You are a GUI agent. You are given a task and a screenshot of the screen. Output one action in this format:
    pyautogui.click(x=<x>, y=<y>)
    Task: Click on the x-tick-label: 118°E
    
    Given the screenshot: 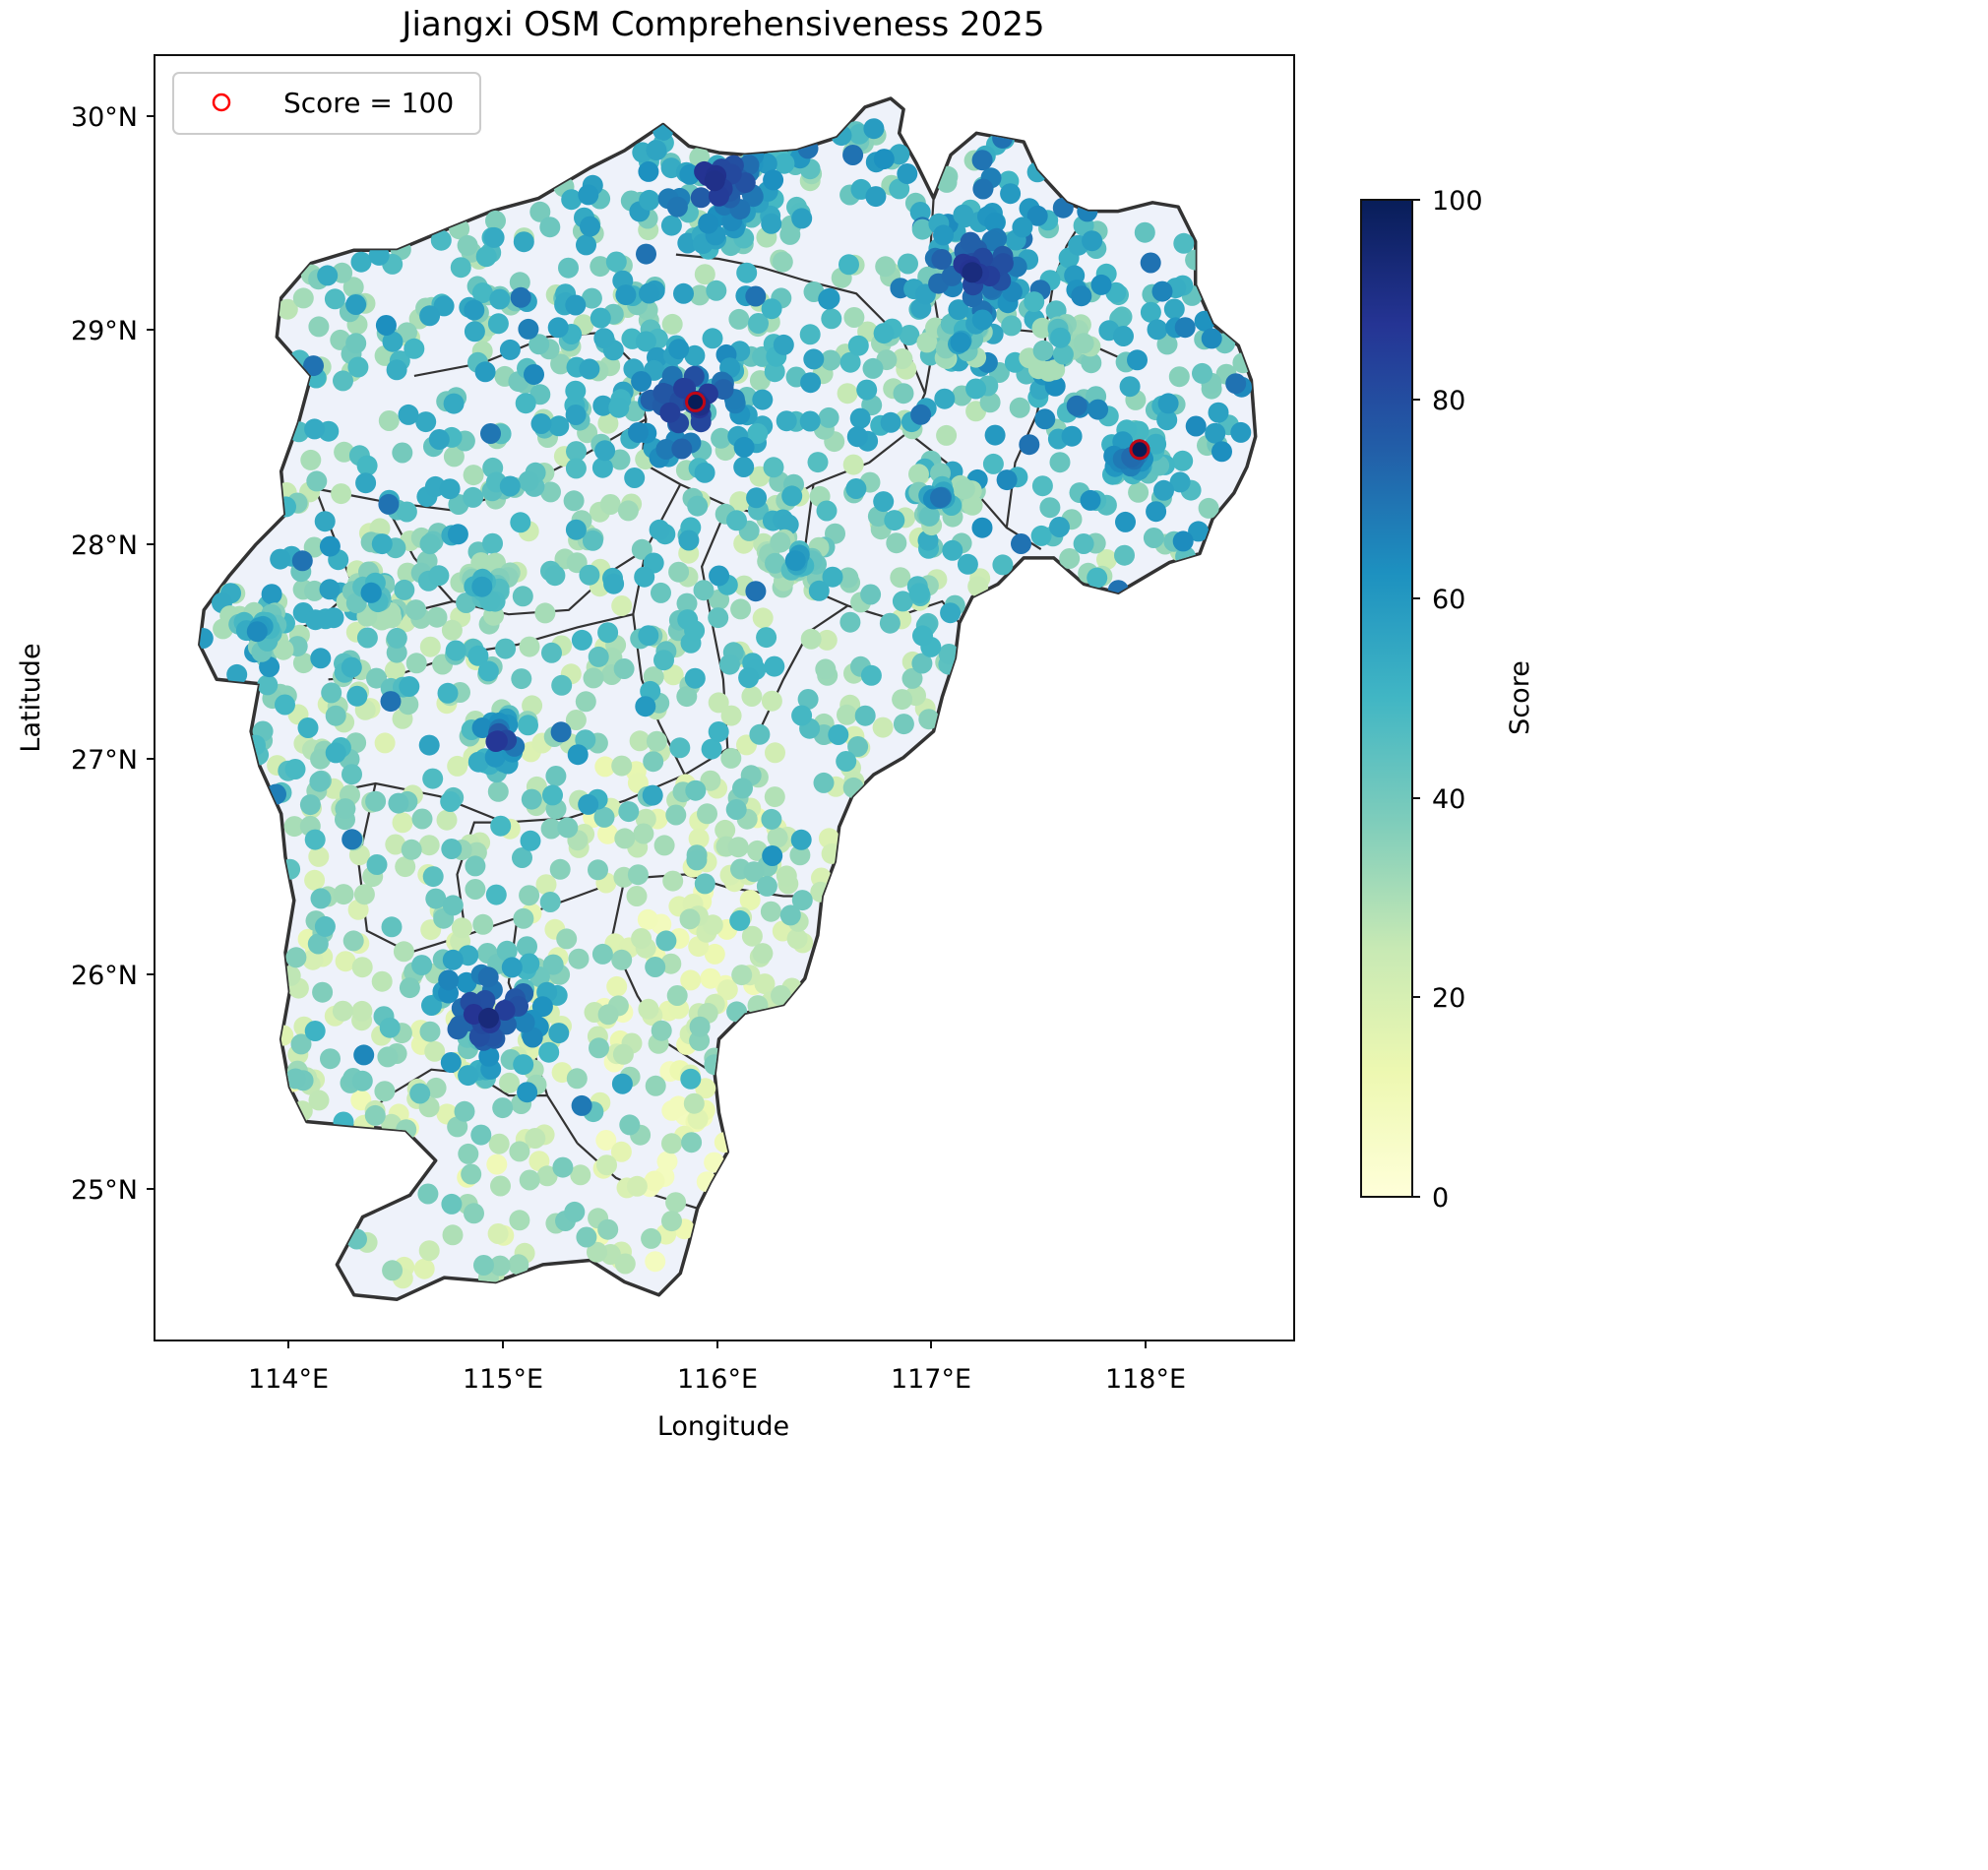 What is the action you would take?
    pyautogui.click(x=1146, y=1379)
    